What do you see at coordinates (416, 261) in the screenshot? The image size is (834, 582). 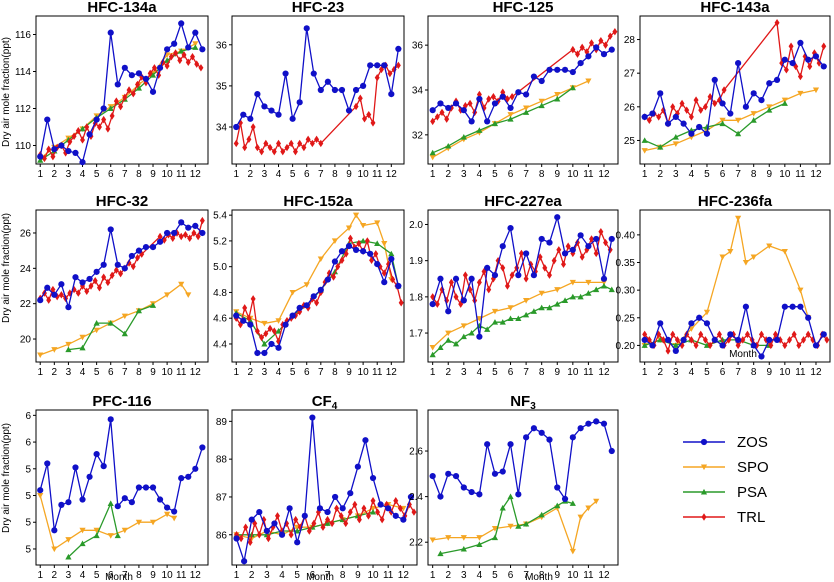 I see `y-tick-label: 1.9` at bounding box center [416, 261].